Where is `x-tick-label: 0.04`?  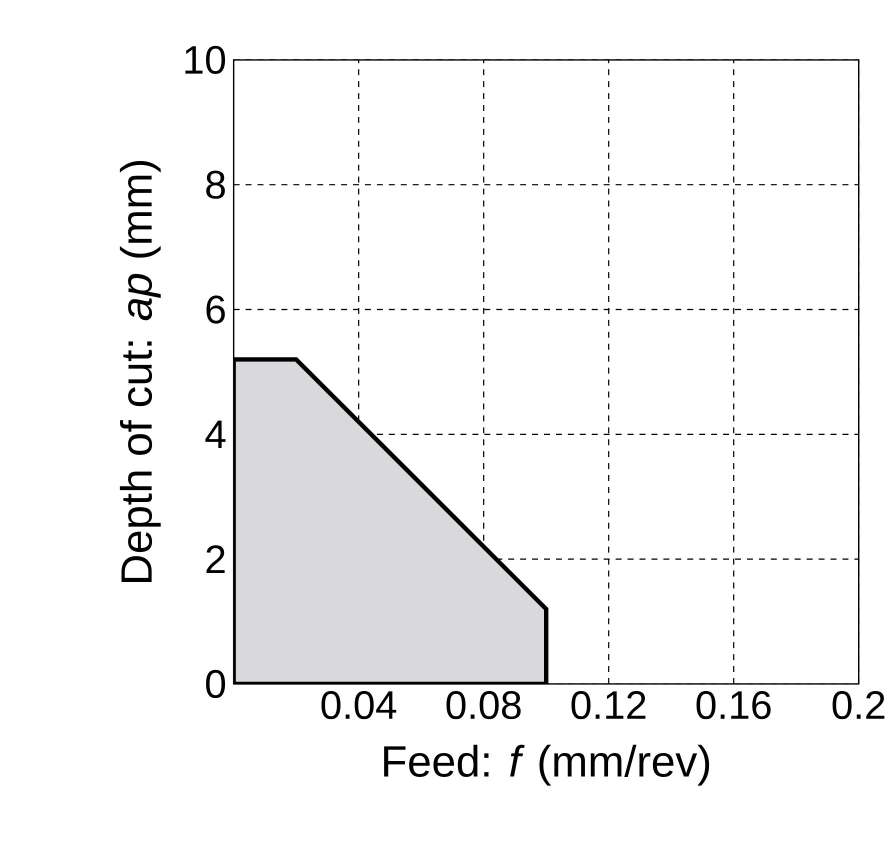
x-tick-label: 0.04 is located at coordinates (359, 705).